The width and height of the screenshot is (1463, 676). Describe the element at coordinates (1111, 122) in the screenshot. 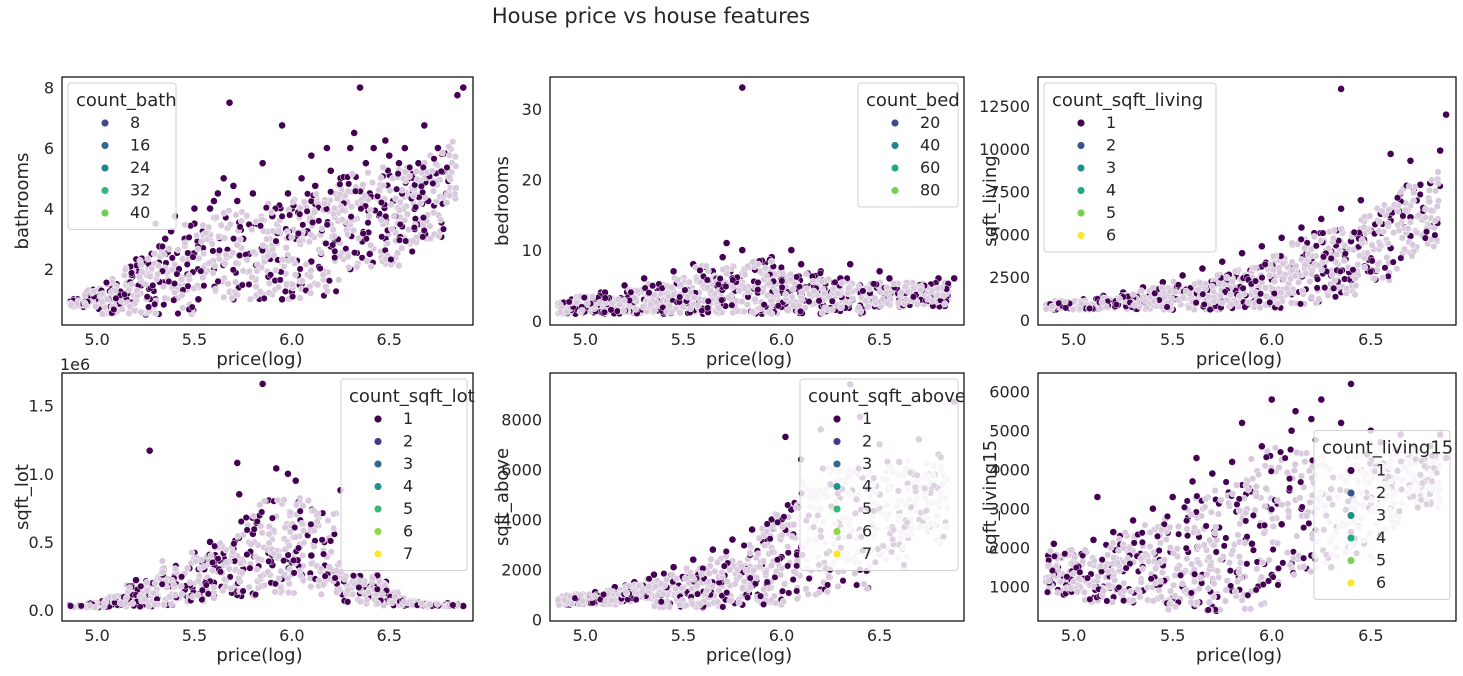

I see `legend-entry-label: 1` at that location.